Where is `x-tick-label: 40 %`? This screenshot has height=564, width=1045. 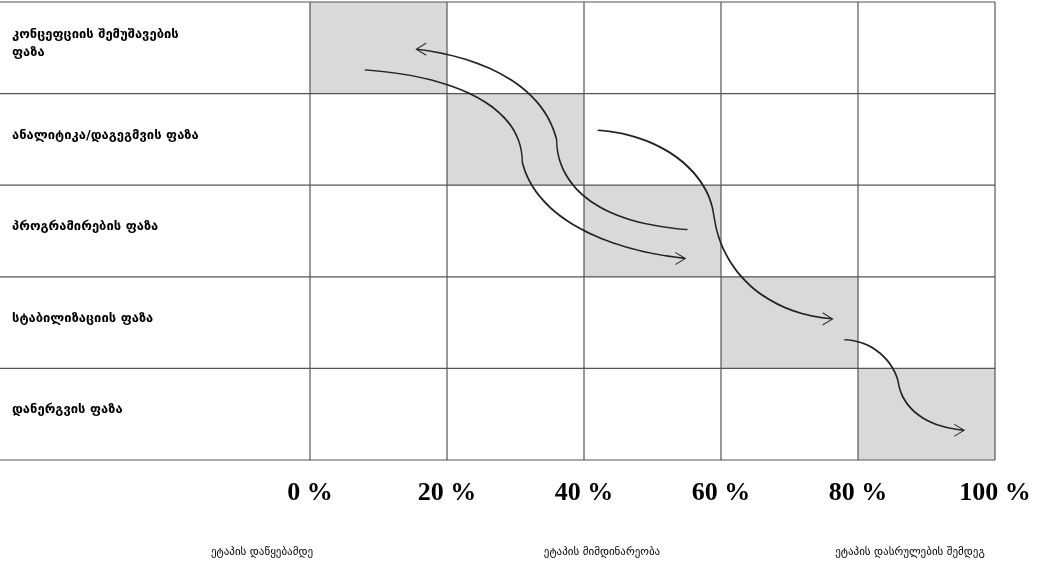 x-tick-label: 40 % is located at coordinates (584, 491).